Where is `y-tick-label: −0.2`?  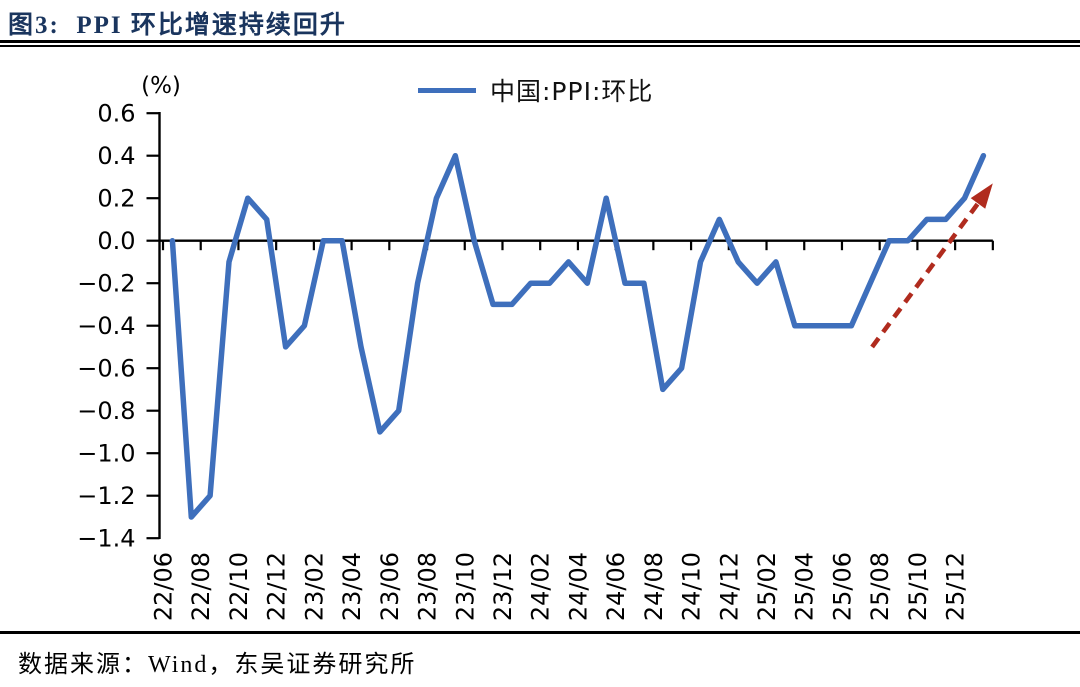
y-tick-label: −0.2 is located at coordinates (106, 284).